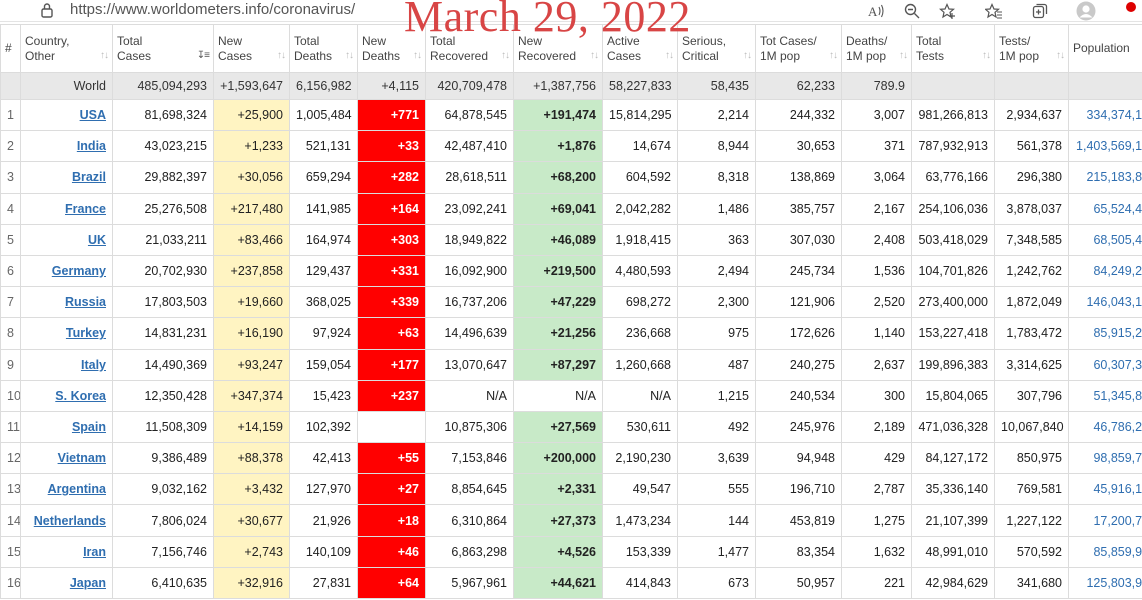 The width and height of the screenshot is (1142, 600). What do you see at coordinates (323, 48) in the screenshot?
I see `header-total-deaths: Total Deaths ↑↓` at bounding box center [323, 48].